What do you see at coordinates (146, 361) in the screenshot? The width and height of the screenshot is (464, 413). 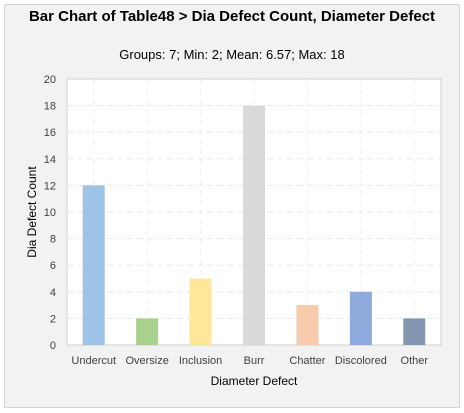 I see `x-tick-label: Oversize` at bounding box center [146, 361].